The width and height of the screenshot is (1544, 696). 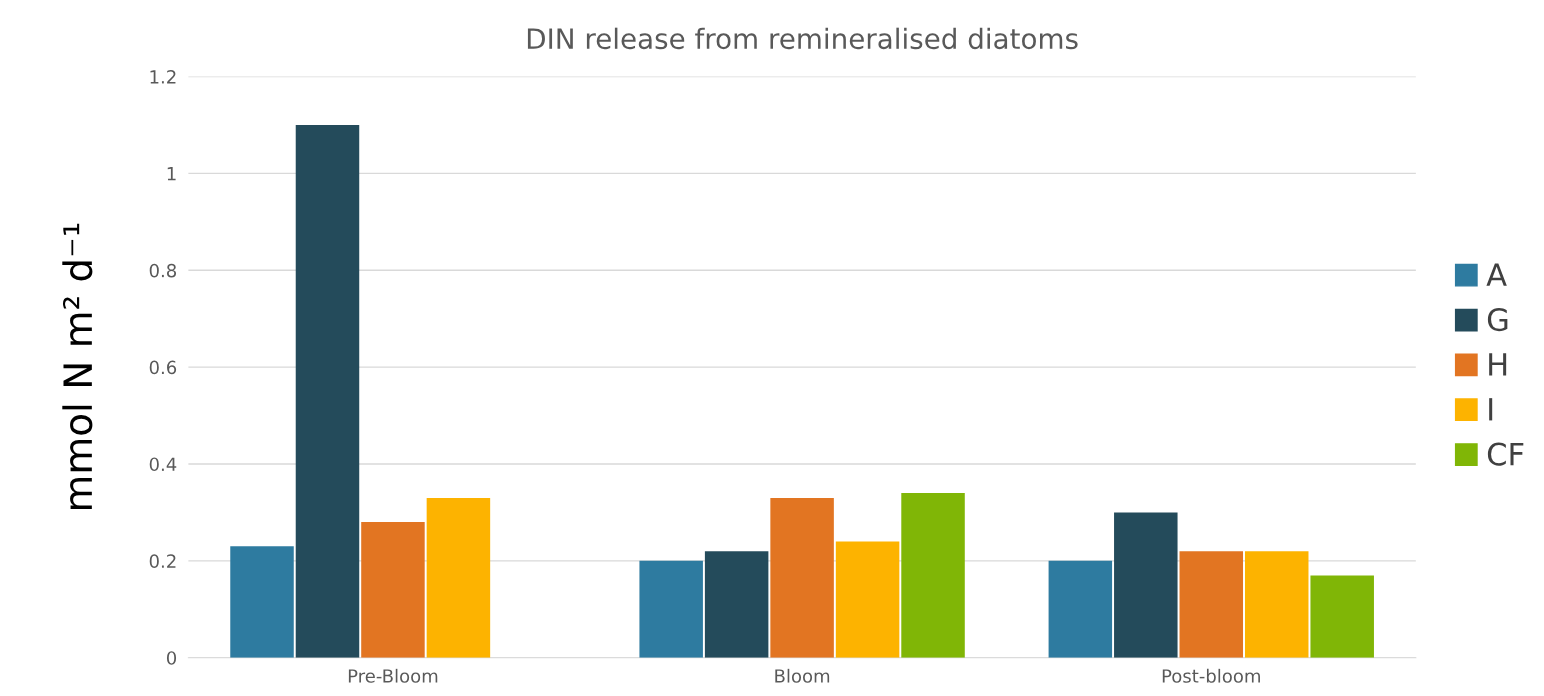 What do you see at coordinates (162, 561) in the screenshot?
I see `y-tick-label: 0.2` at bounding box center [162, 561].